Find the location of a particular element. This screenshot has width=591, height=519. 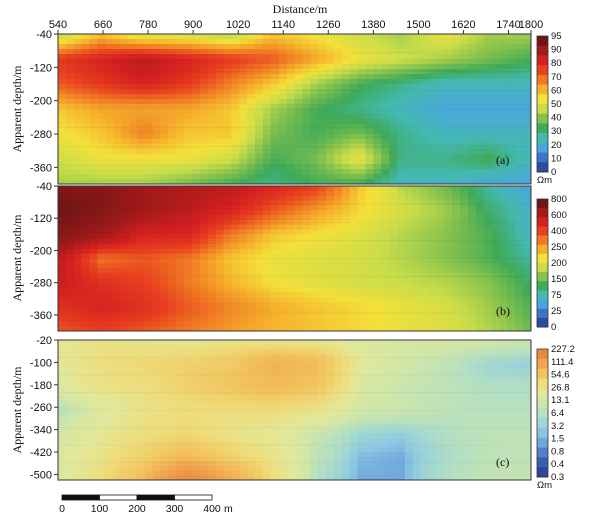

colorbar-swatch is located at coordinates (542, 240).